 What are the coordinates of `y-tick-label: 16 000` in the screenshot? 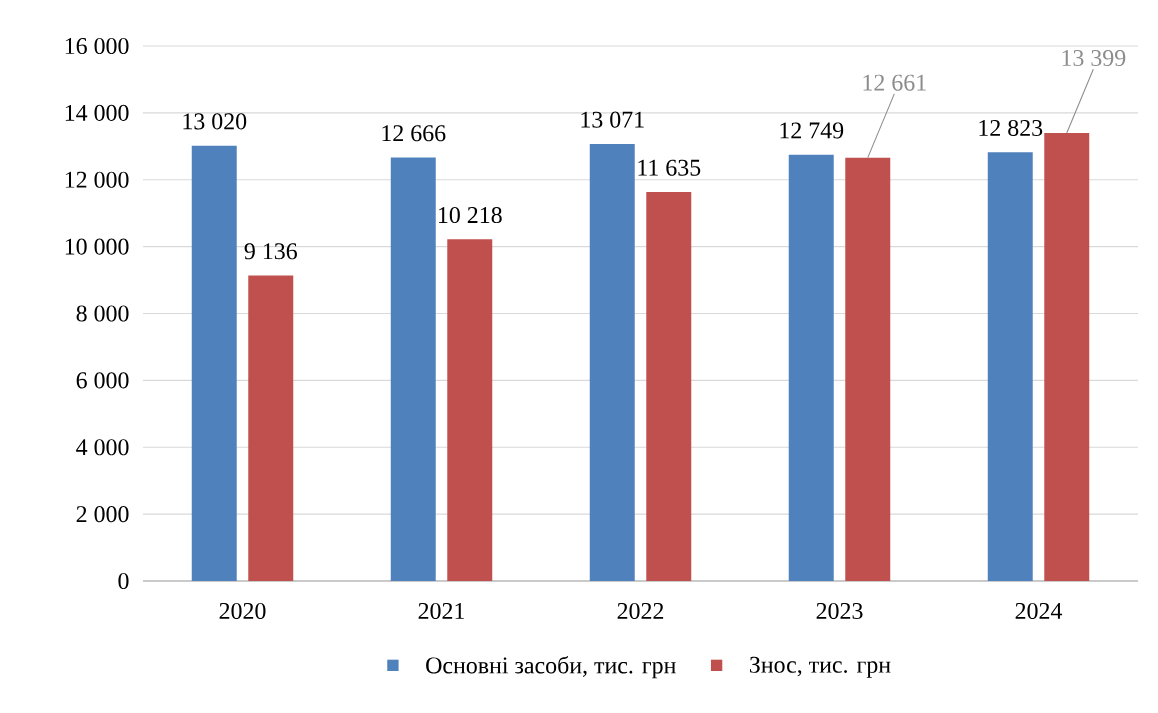 It's located at (97, 46).